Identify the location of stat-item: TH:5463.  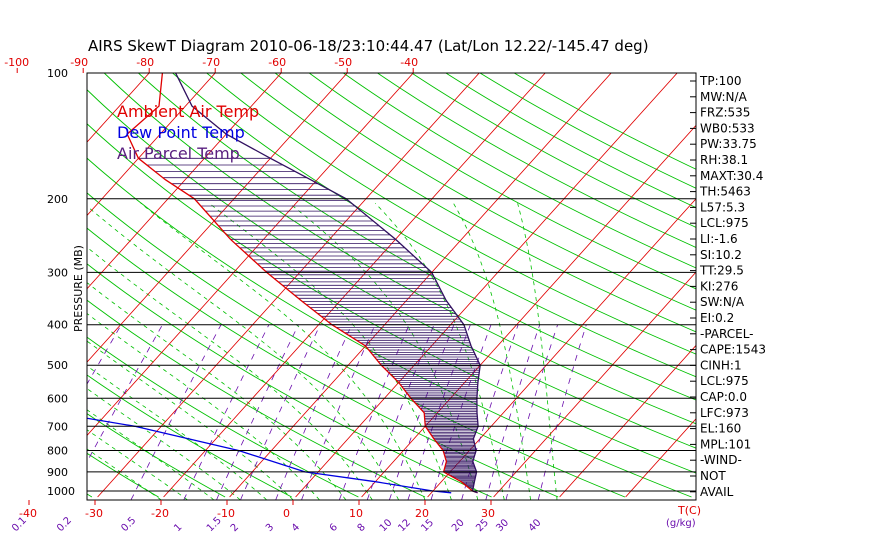
(725, 192).